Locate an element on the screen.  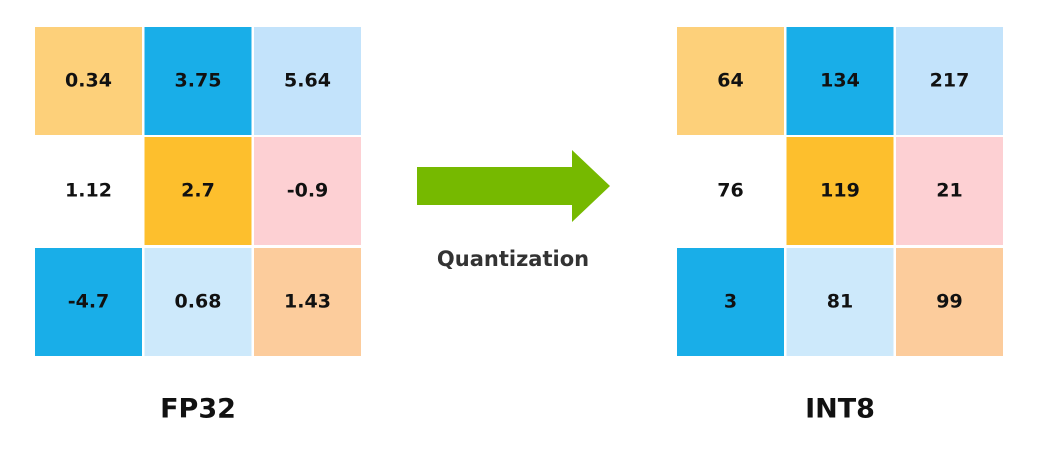
cell-value: 1.43 is located at coordinates (307, 302).